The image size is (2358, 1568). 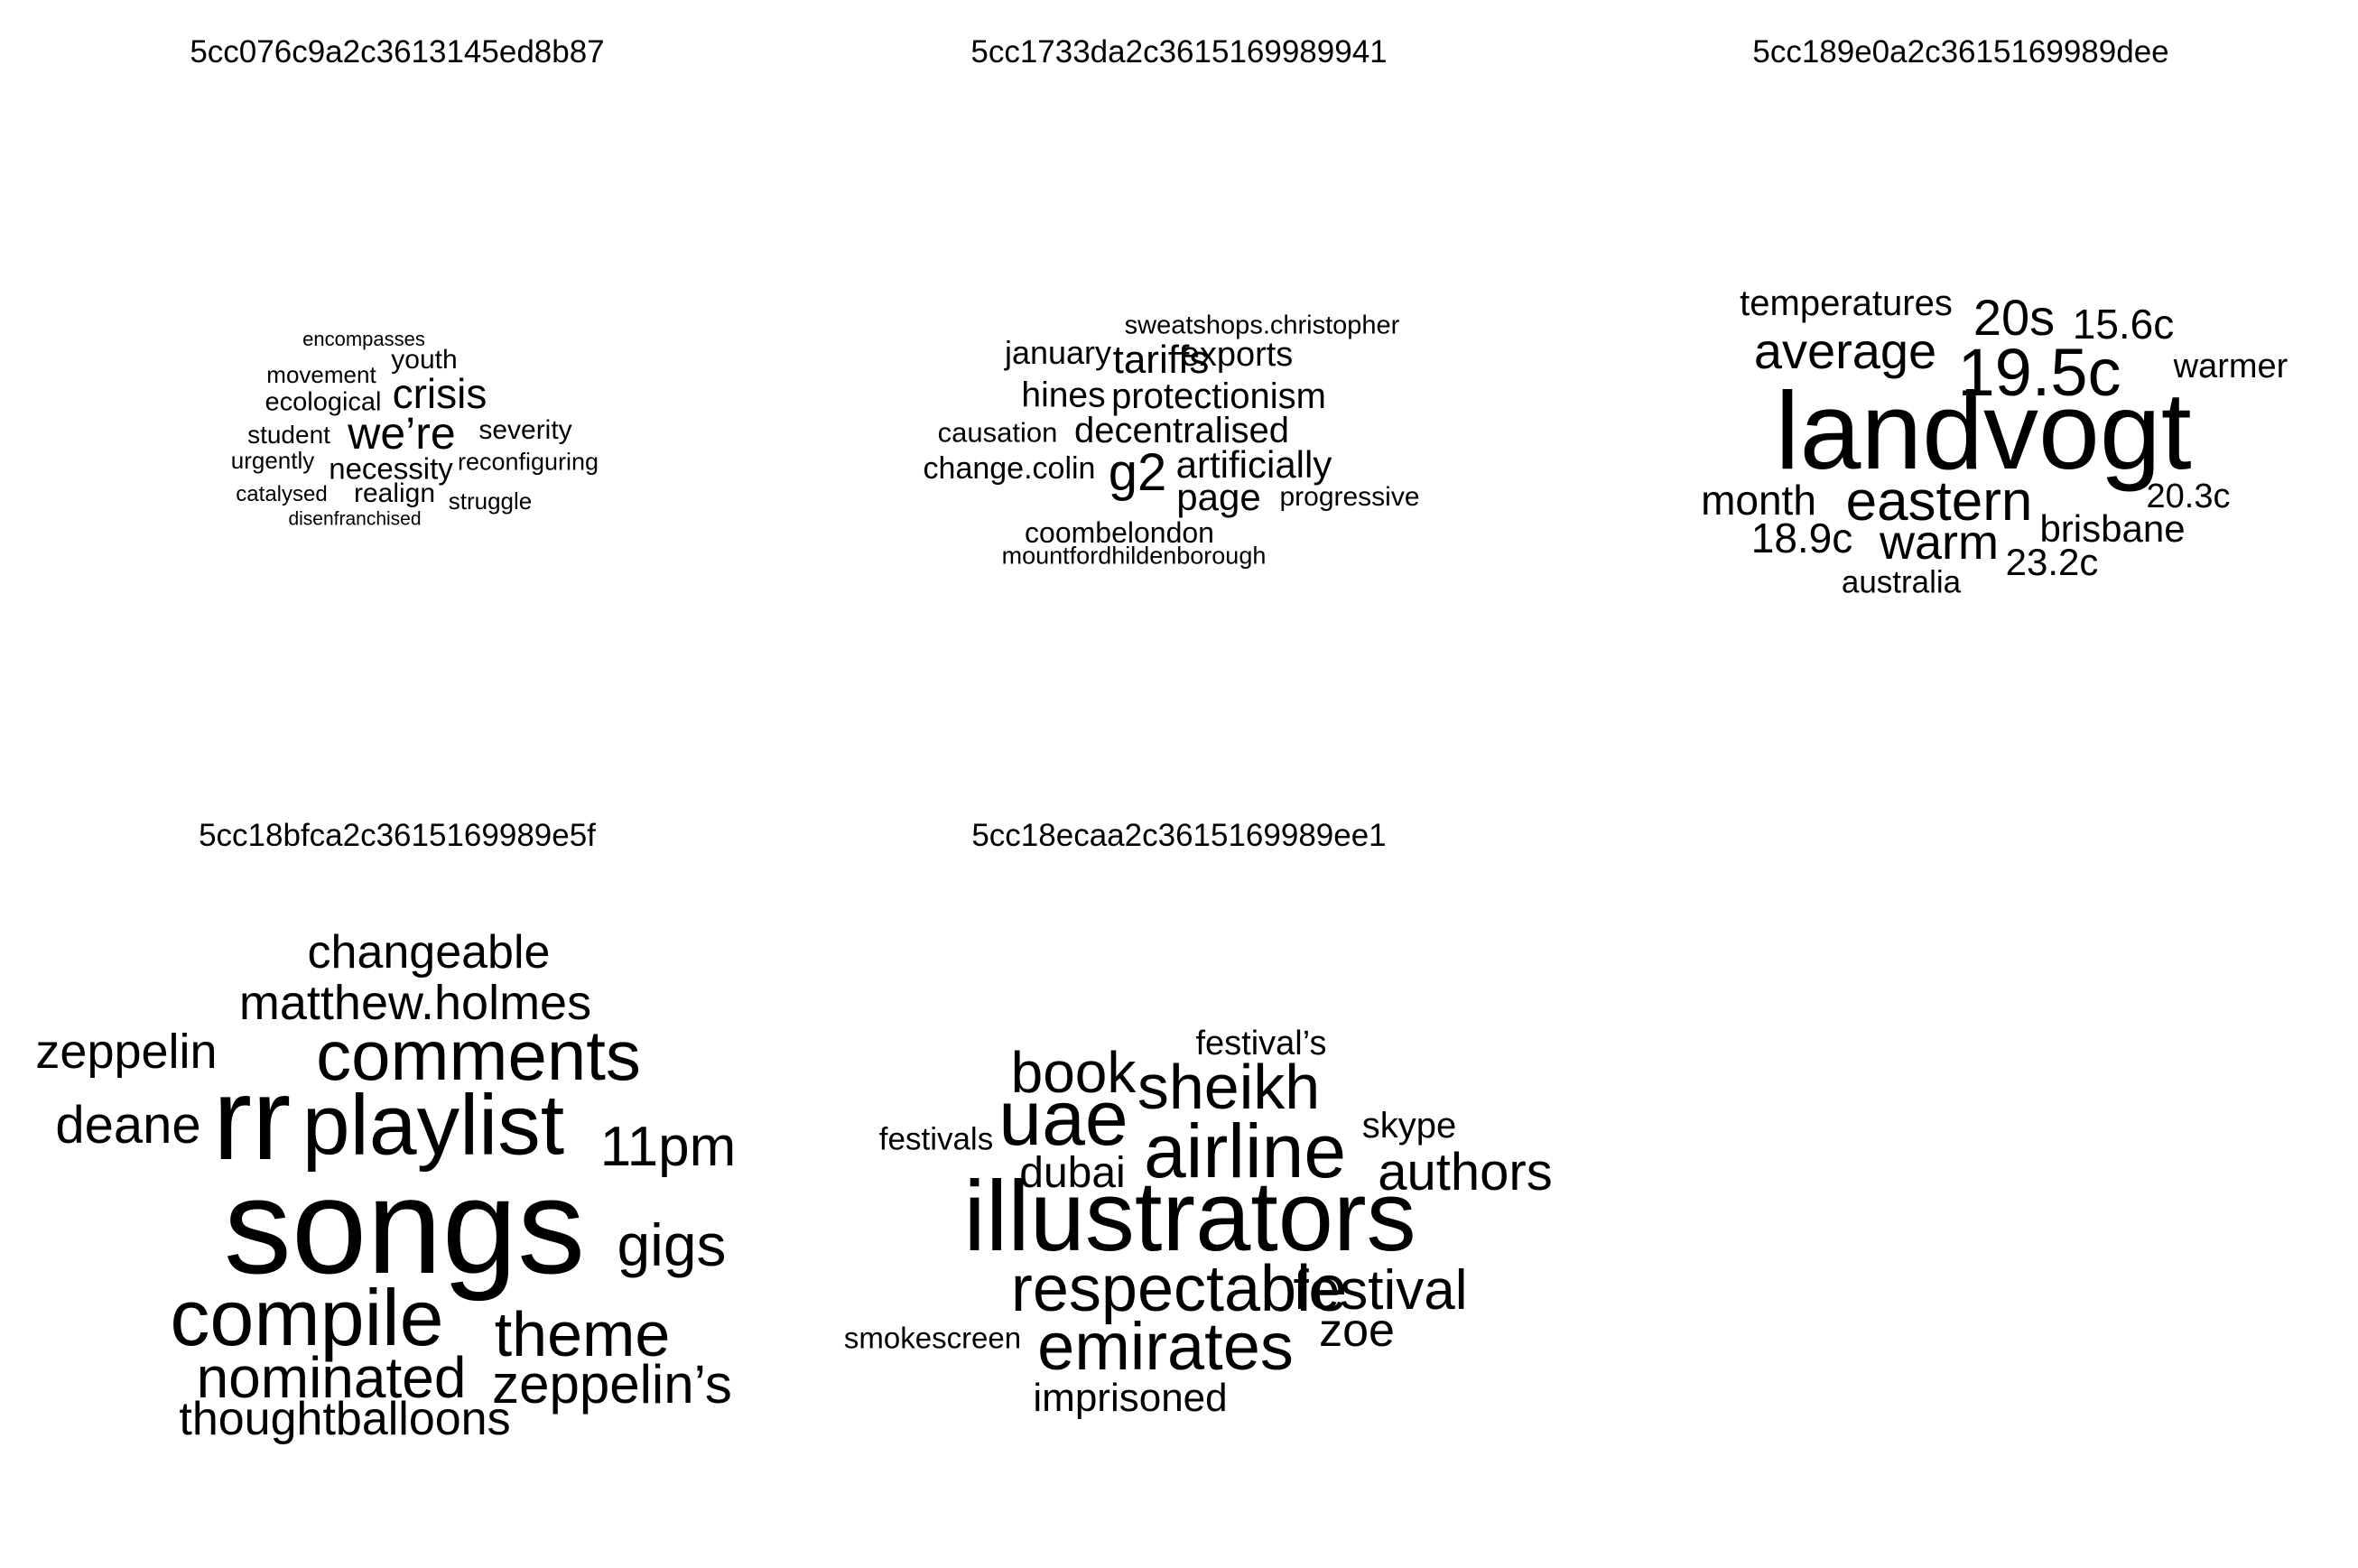 What do you see at coordinates (323, 402) in the screenshot?
I see `cloud-word: ecological` at bounding box center [323, 402].